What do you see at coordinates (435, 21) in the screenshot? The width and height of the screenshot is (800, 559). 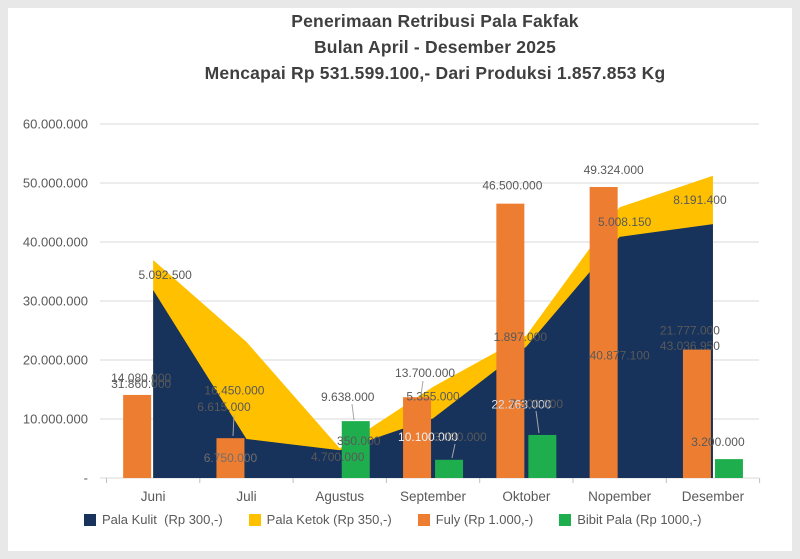 I see `title-line-1: Penerimaan Retribusi Pala Fakfak` at bounding box center [435, 21].